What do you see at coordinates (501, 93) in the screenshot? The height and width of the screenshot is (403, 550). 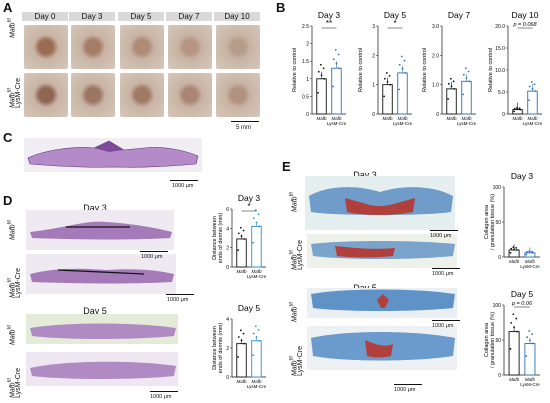 I see `y-tick-label: 5.0` at bounding box center [501, 93].